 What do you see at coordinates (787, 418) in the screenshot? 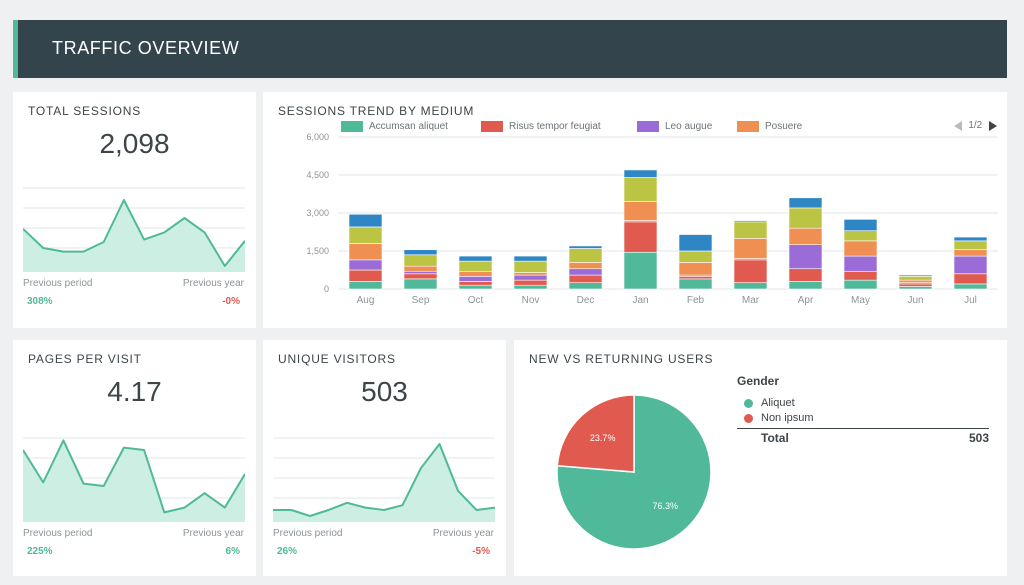
I see `gender-legend-label: Non ipsum` at bounding box center [787, 418].